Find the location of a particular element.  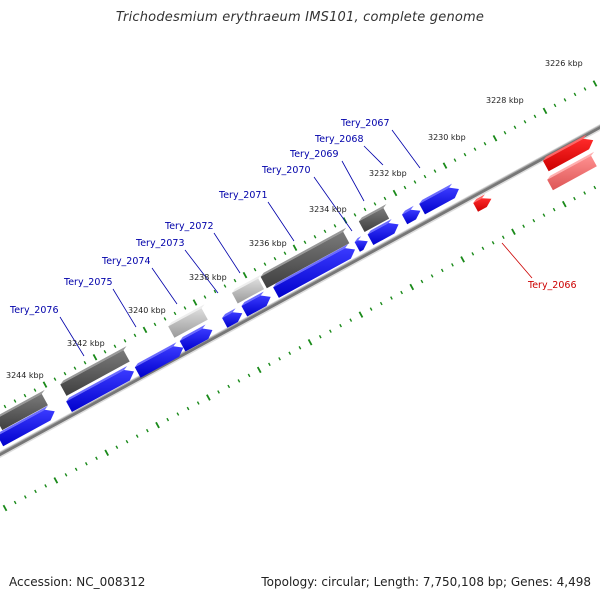

gene-label-tery-2070: Tery_2070 is located at coordinates (286, 170).